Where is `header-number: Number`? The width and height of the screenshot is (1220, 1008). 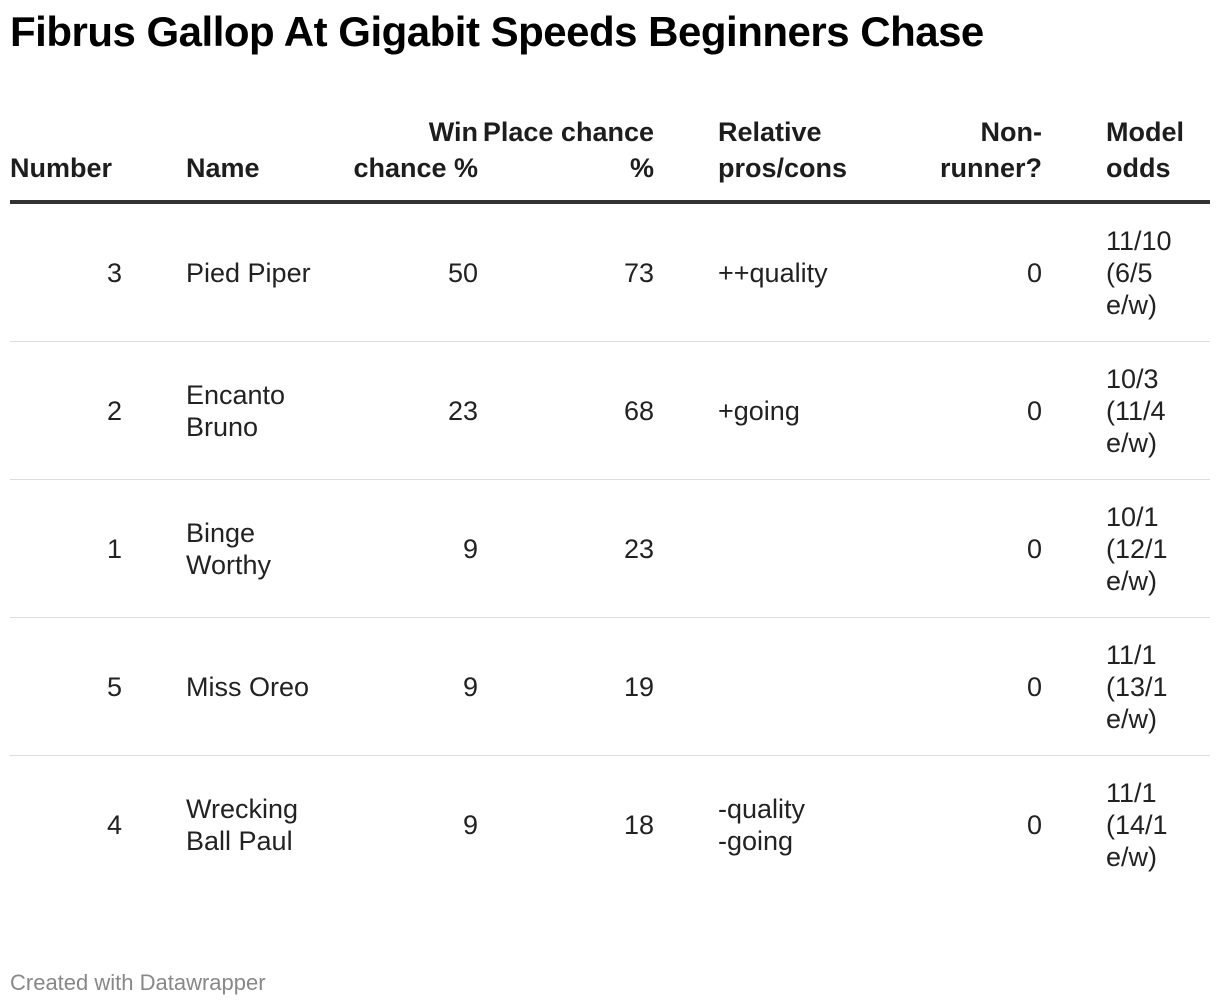
header-number: Number is located at coordinates (66, 159).